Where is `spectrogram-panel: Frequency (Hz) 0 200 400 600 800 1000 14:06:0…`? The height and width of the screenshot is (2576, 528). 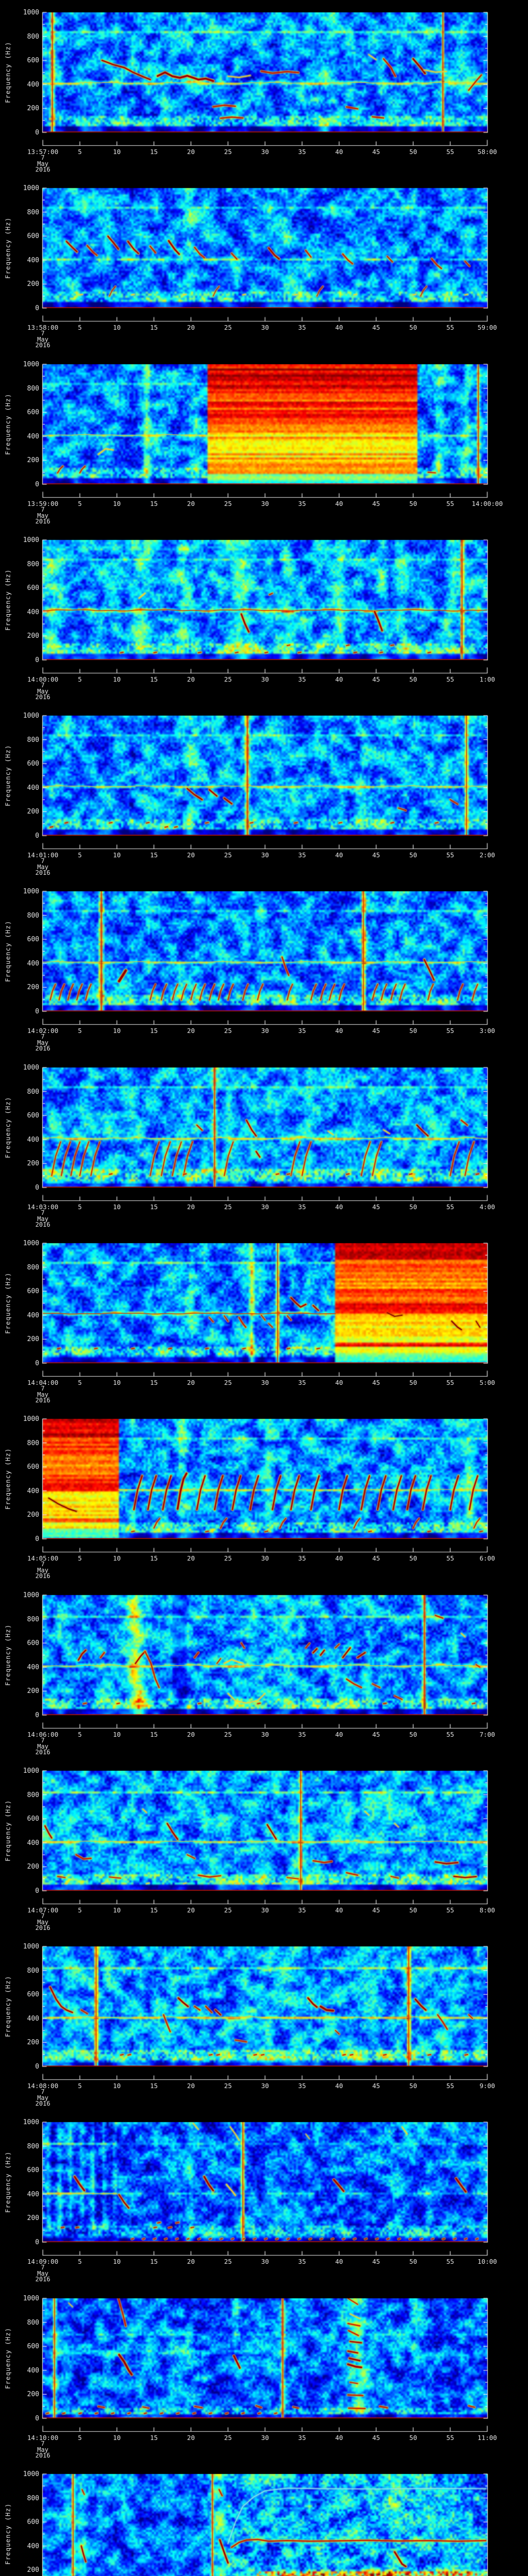 spectrogram-panel: Frequency (Hz) 0 200 400 600 800 1000 14:06:0… is located at coordinates (264, 1670).